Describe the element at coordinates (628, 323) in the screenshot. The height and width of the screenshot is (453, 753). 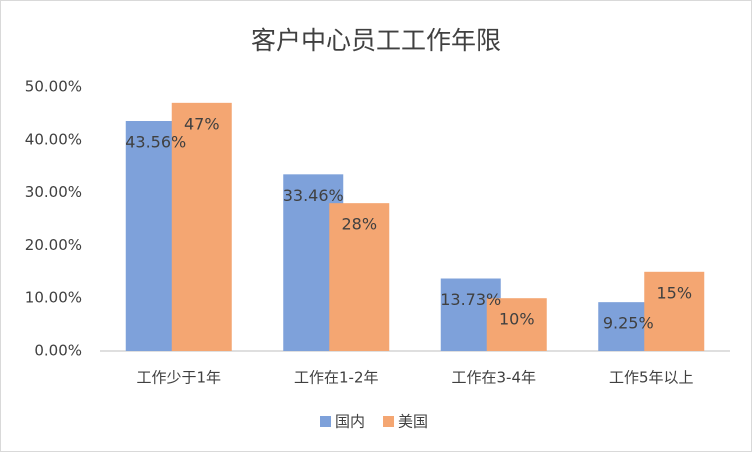
I see `data-label: 9.25%` at that location.